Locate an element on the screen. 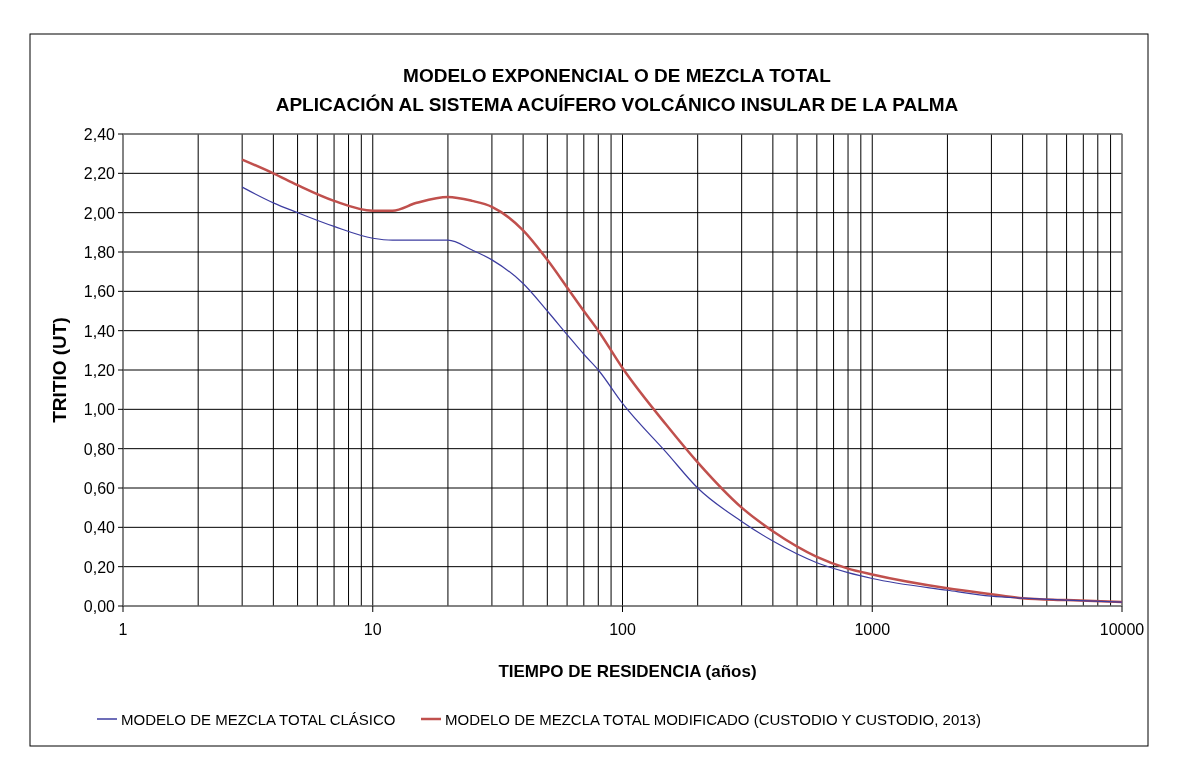  y-tick-label: 1,20 is located at coordinates (99, 370).